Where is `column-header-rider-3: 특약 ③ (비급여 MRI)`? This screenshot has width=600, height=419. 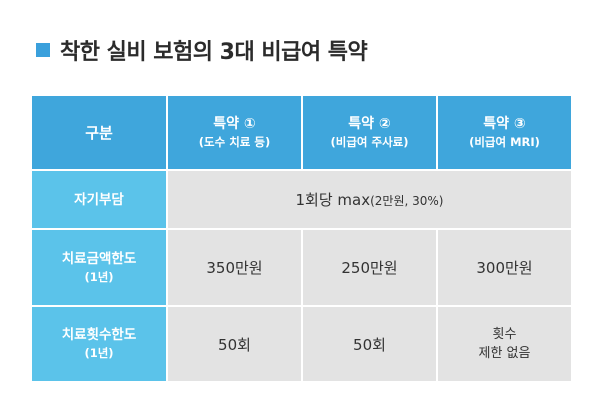 column-header-rider-3: 특약 ③ (비급여 MRI) is located at coordinates (504, 132).